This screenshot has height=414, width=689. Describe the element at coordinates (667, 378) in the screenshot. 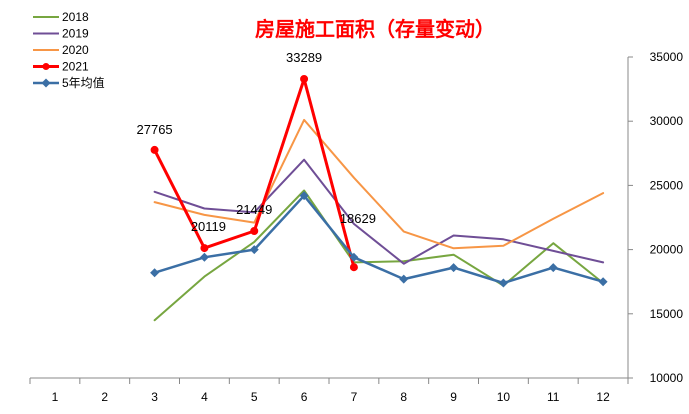

I see `y-tick-label: 10000` at that location.